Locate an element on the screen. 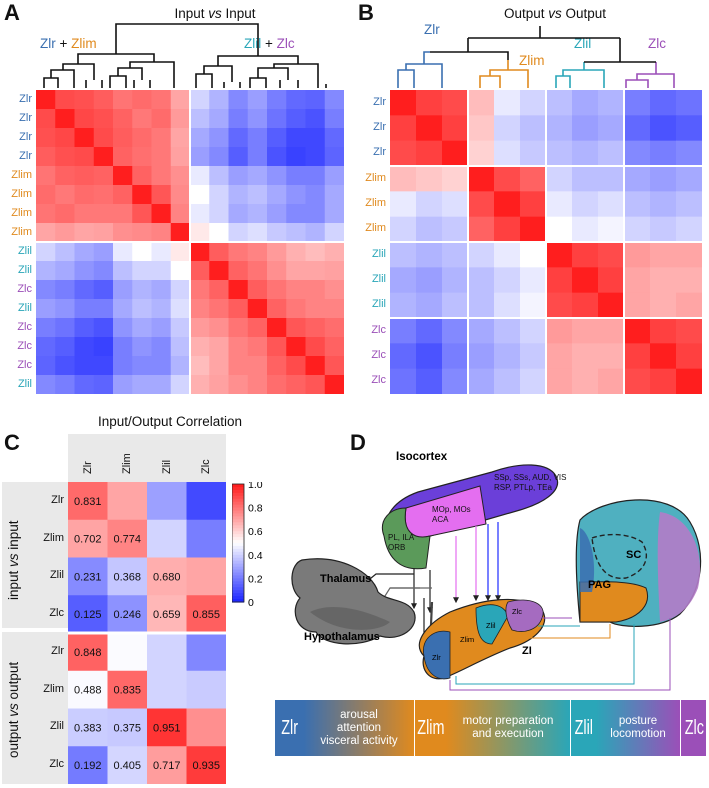 This screenshot has height=788, width=709. group-label-zlim: Zlim is located at coordinates (84, 43).